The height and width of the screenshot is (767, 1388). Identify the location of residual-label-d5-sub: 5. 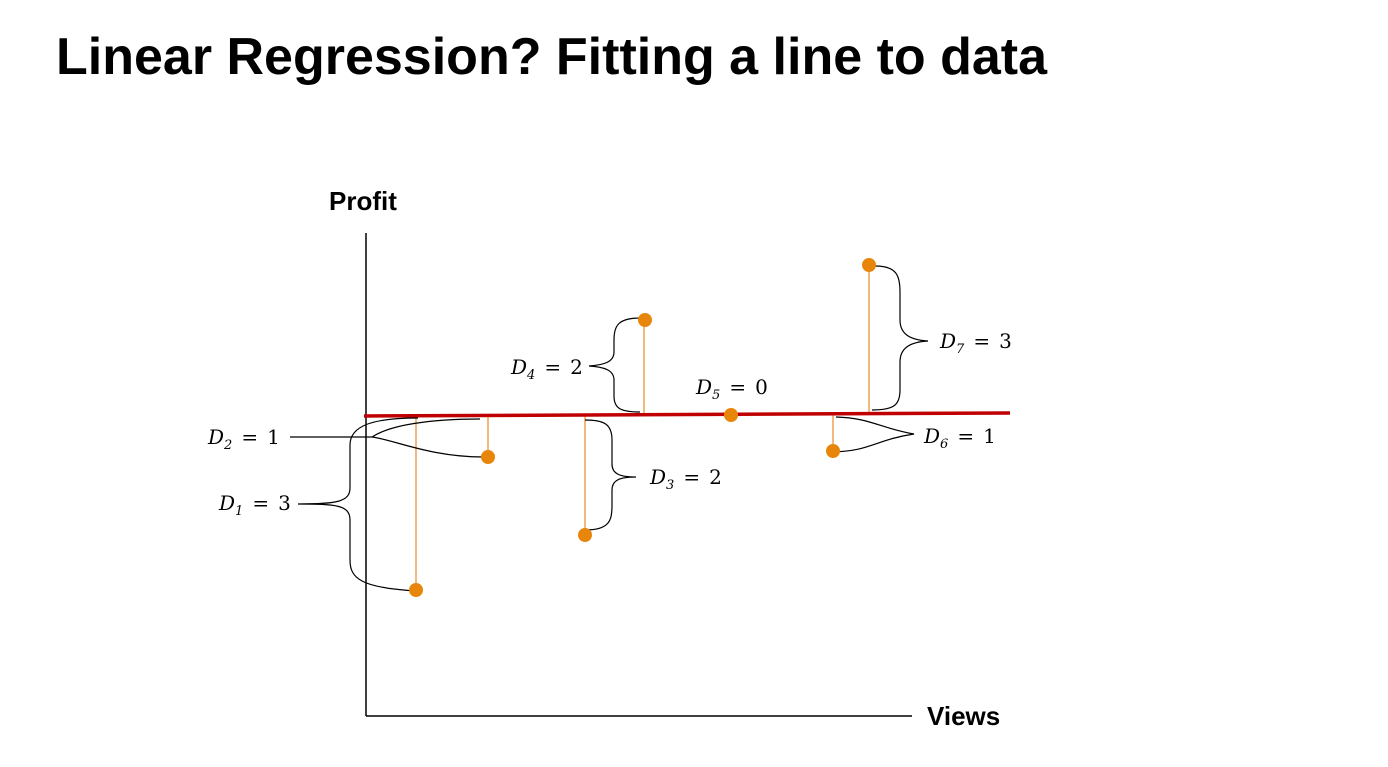
(716, 395).